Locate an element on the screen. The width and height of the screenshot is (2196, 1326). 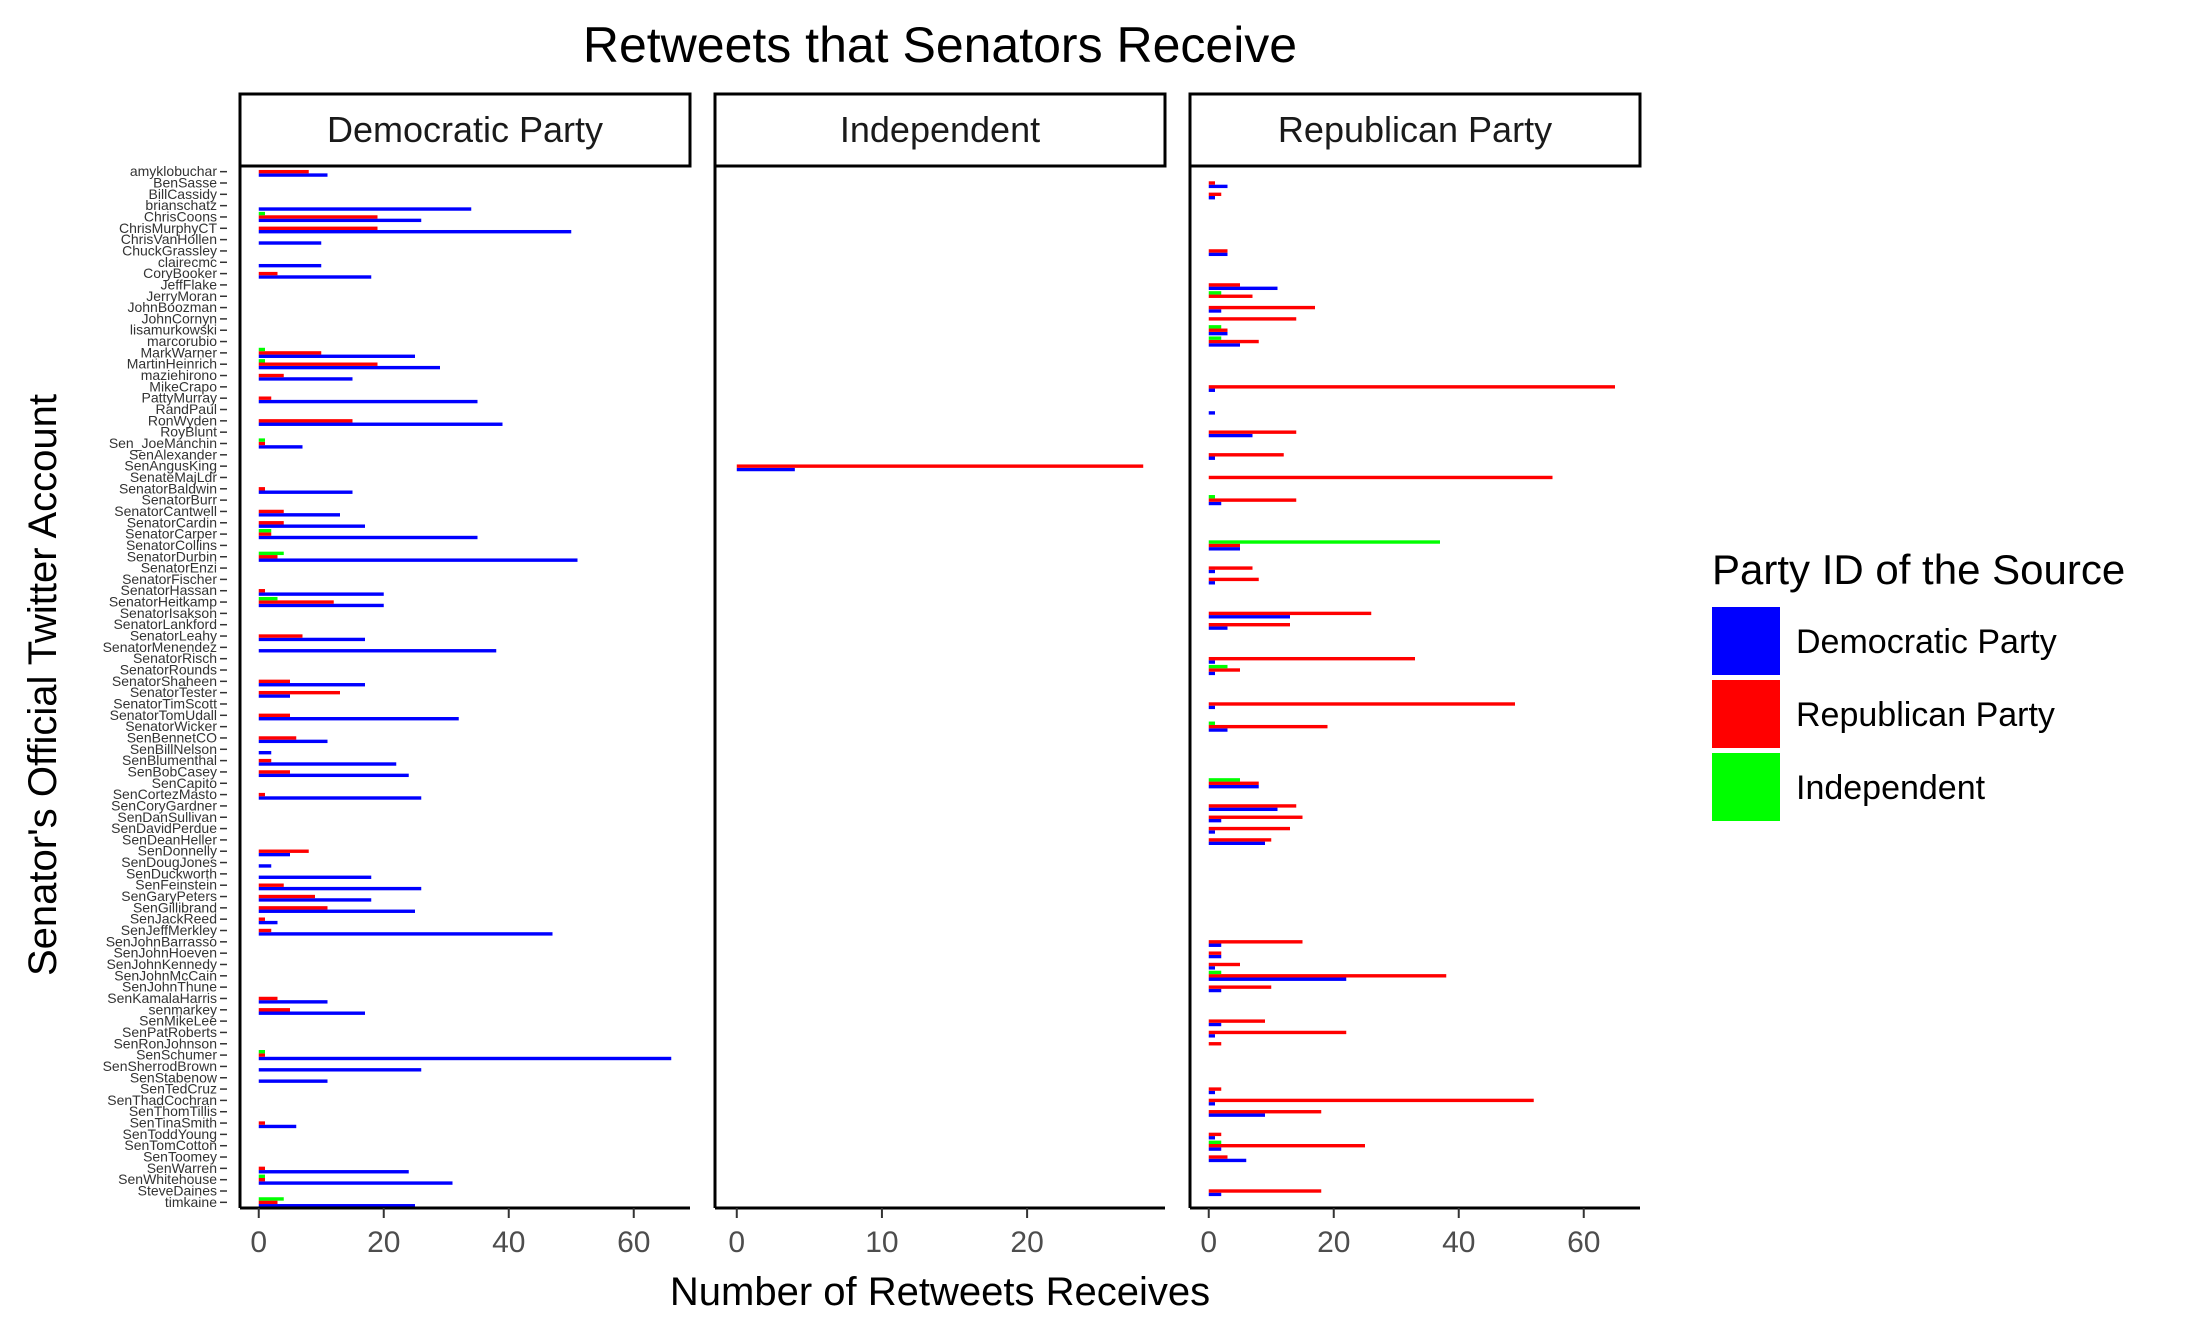
y-tick-label: SenFeinstein is located at coordinates (176, 885).